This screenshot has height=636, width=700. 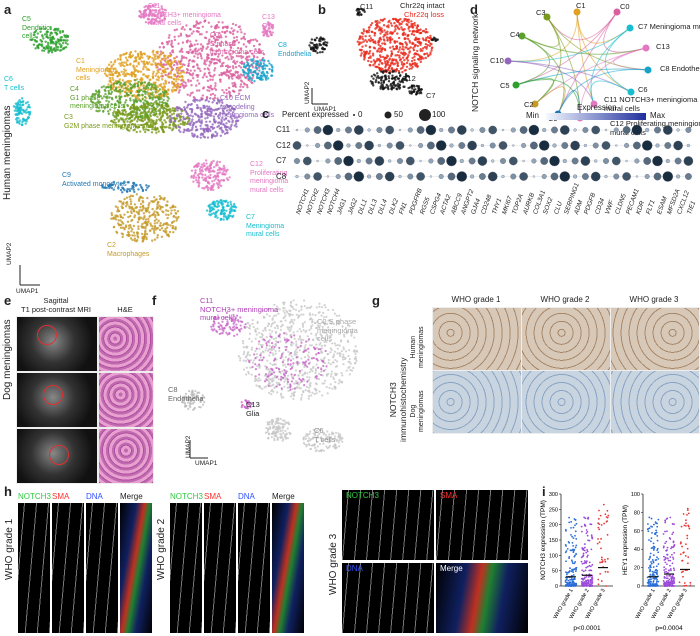 What do you see at coordinates (544, 130) in the screenshot?
I see `dot-c11-sox2` at bounding box center [544, 130].